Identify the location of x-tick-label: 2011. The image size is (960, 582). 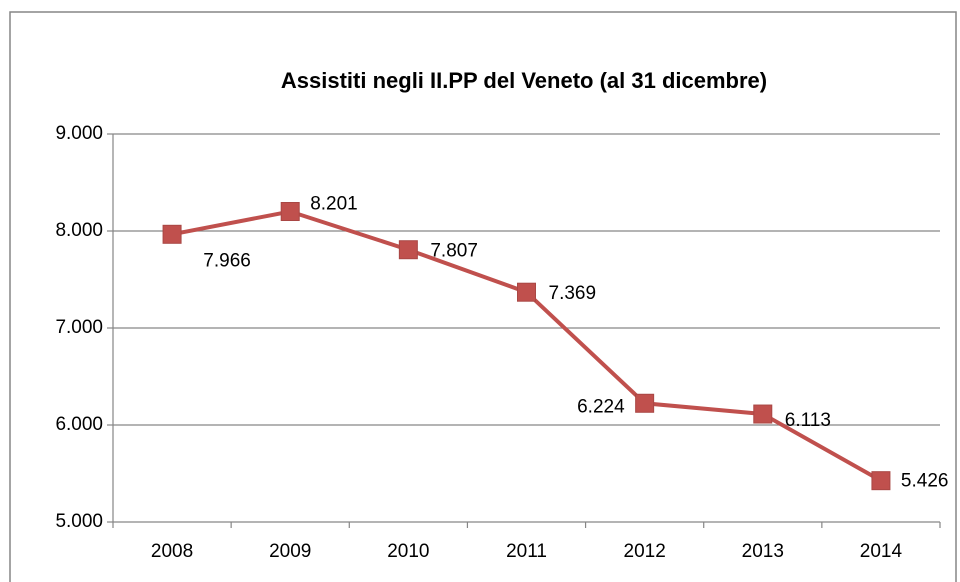
(526, 551).